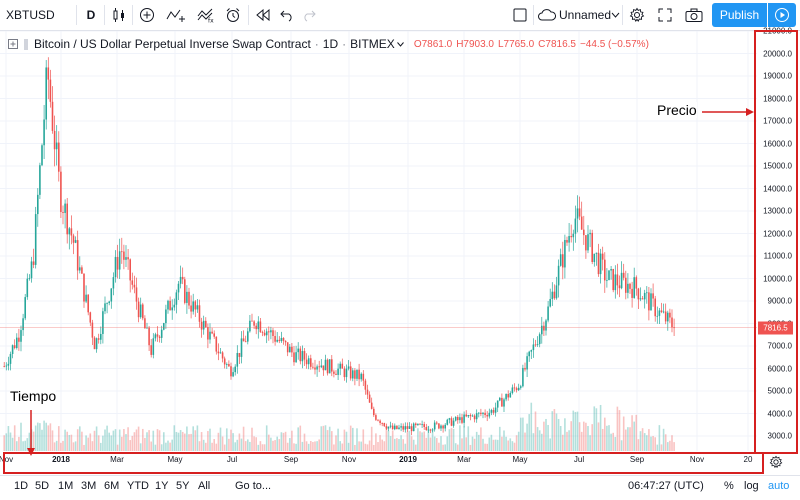  I want to click on price-axis-label: 10000.0, so click(777, 278).